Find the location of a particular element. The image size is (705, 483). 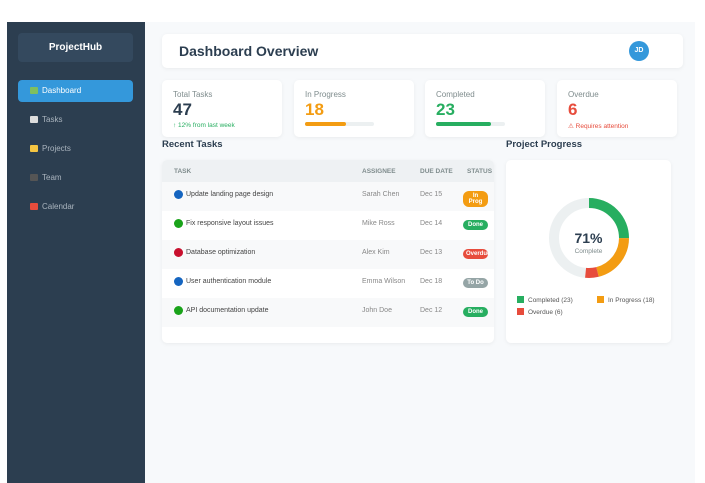

col-assignee: ASSIGNEE is located at coordinates (379, 171).